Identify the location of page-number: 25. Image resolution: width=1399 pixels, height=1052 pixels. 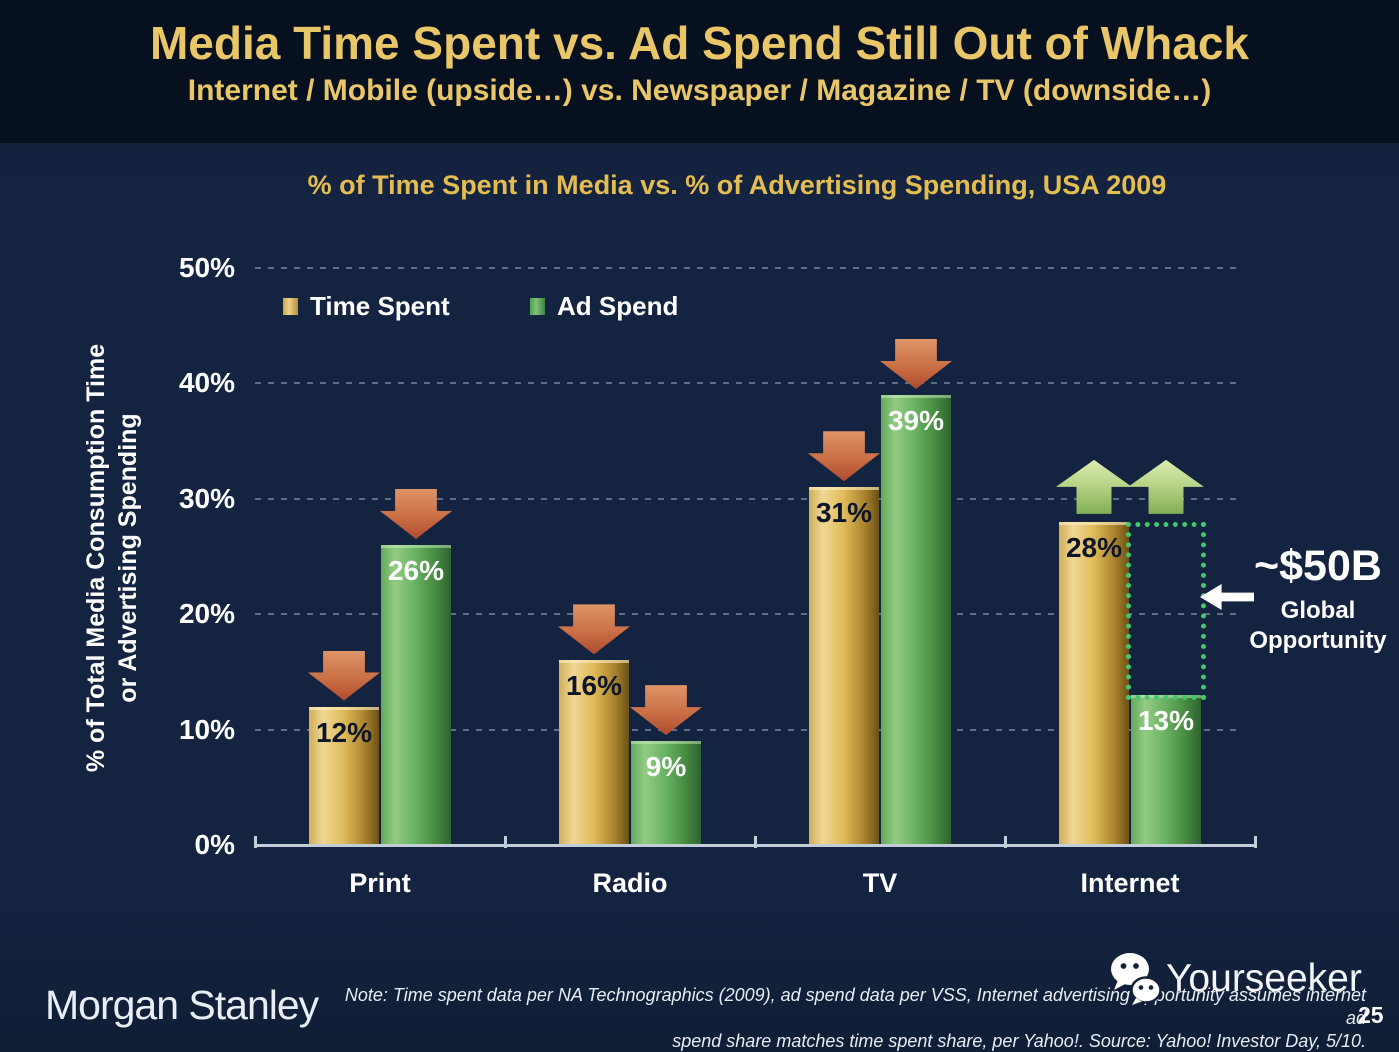
(1371, 1015).